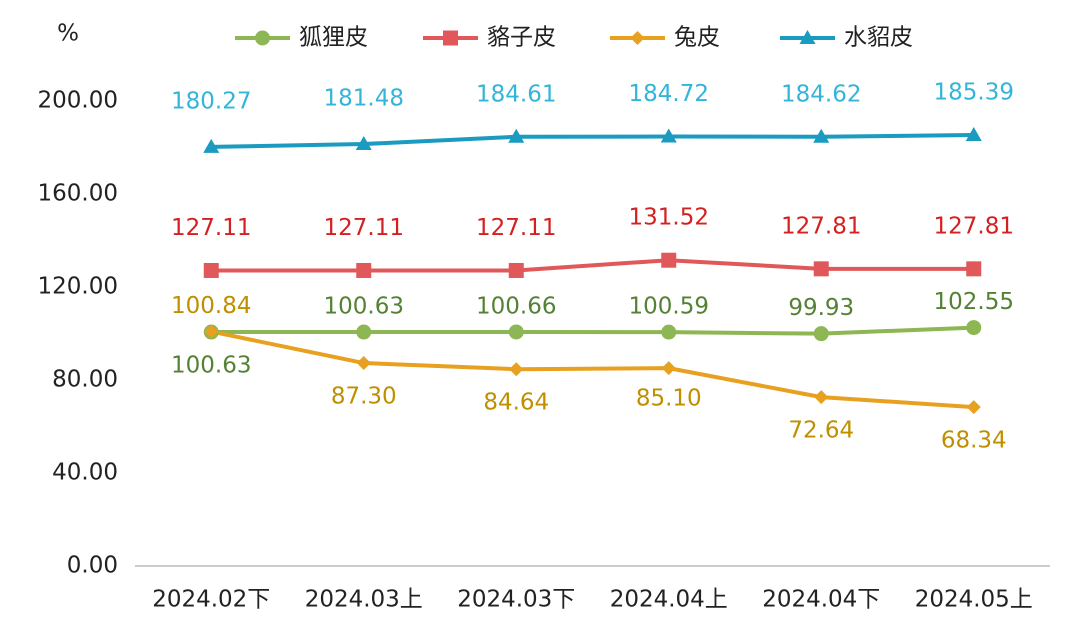 The width and height of the screenshot is (1080, 639). Describe the element at coordinates (92, 566) in the screenshot. I see `y-tick-label: 0.00` at that location.